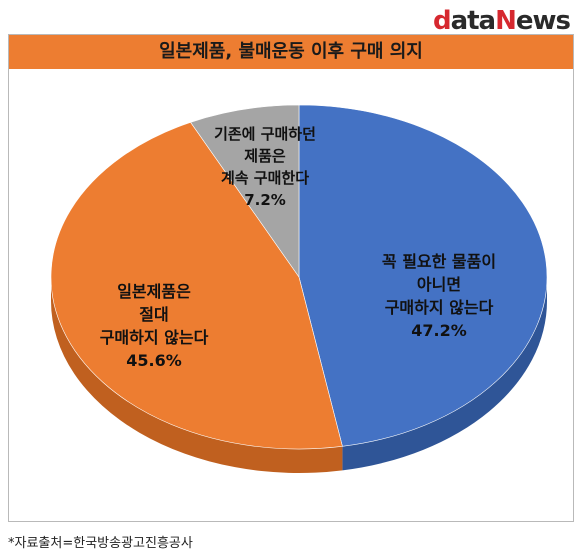 This screenshot has height=556, width=580. I want to click on datanews-logo: dataNews, so click(501, 21).